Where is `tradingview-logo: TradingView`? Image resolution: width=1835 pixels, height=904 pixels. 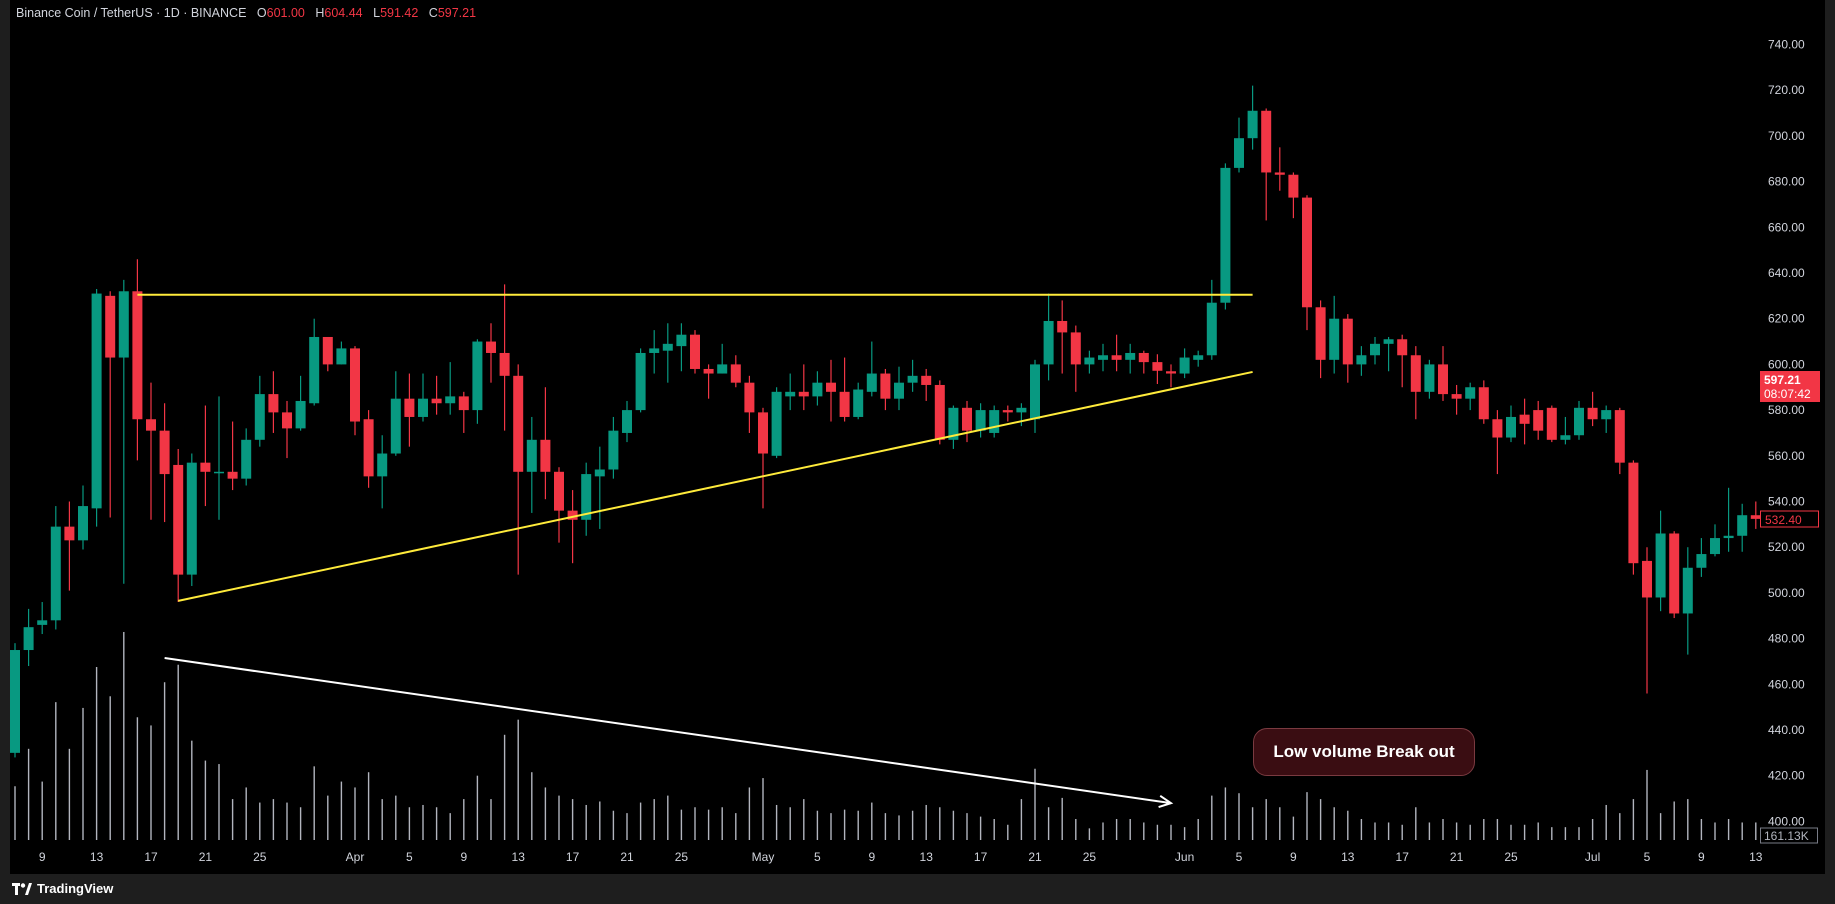
tradingview-logo: TradingView is located at coordinates (62, 888).